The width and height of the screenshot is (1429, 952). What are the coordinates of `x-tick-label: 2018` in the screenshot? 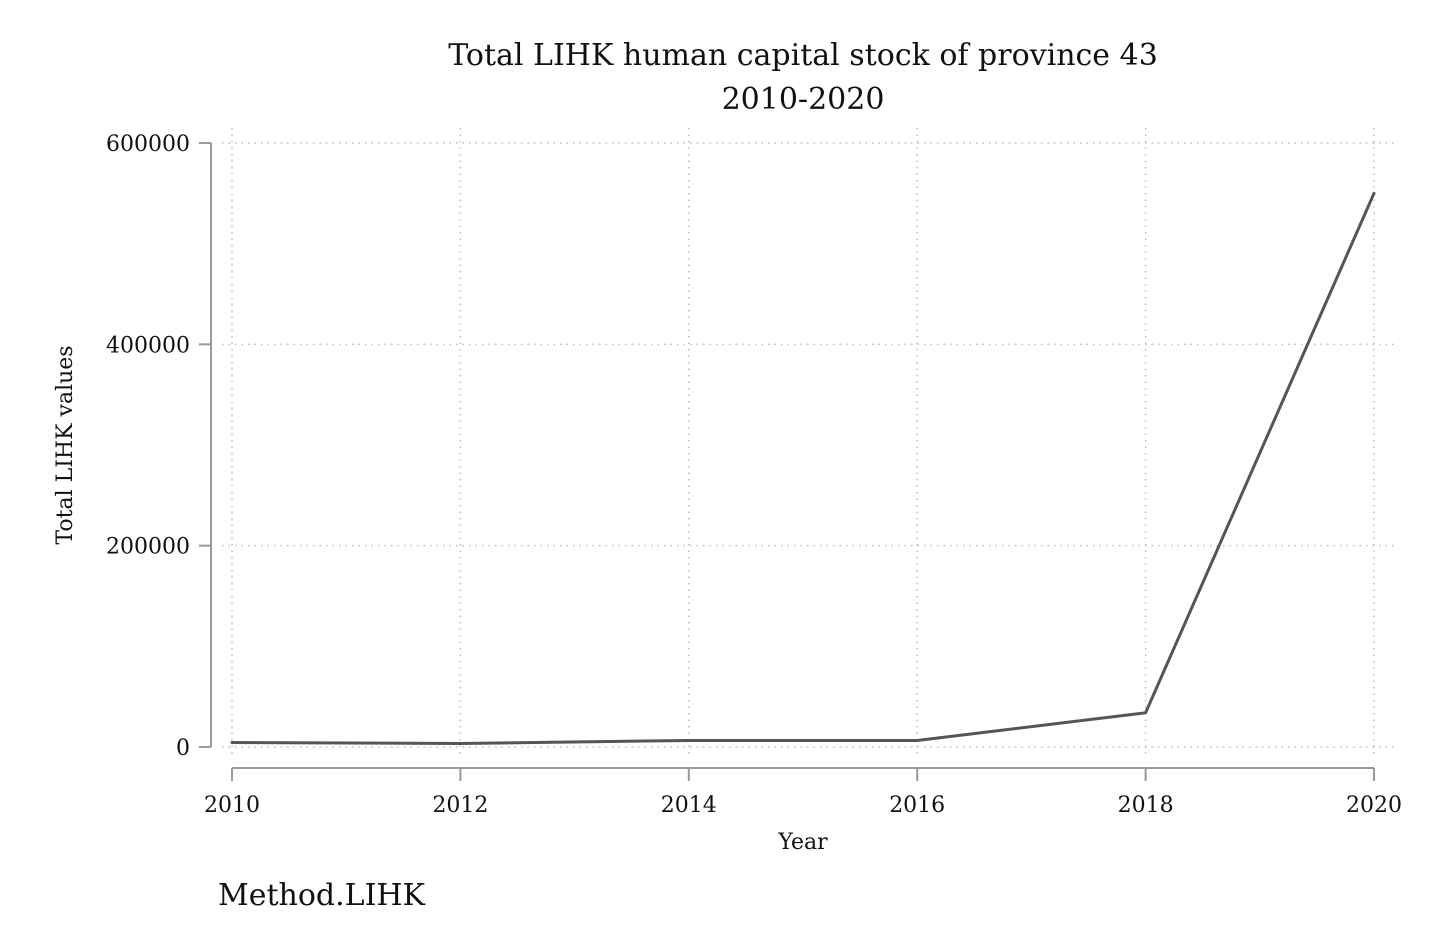 It's located at (1146, 805).